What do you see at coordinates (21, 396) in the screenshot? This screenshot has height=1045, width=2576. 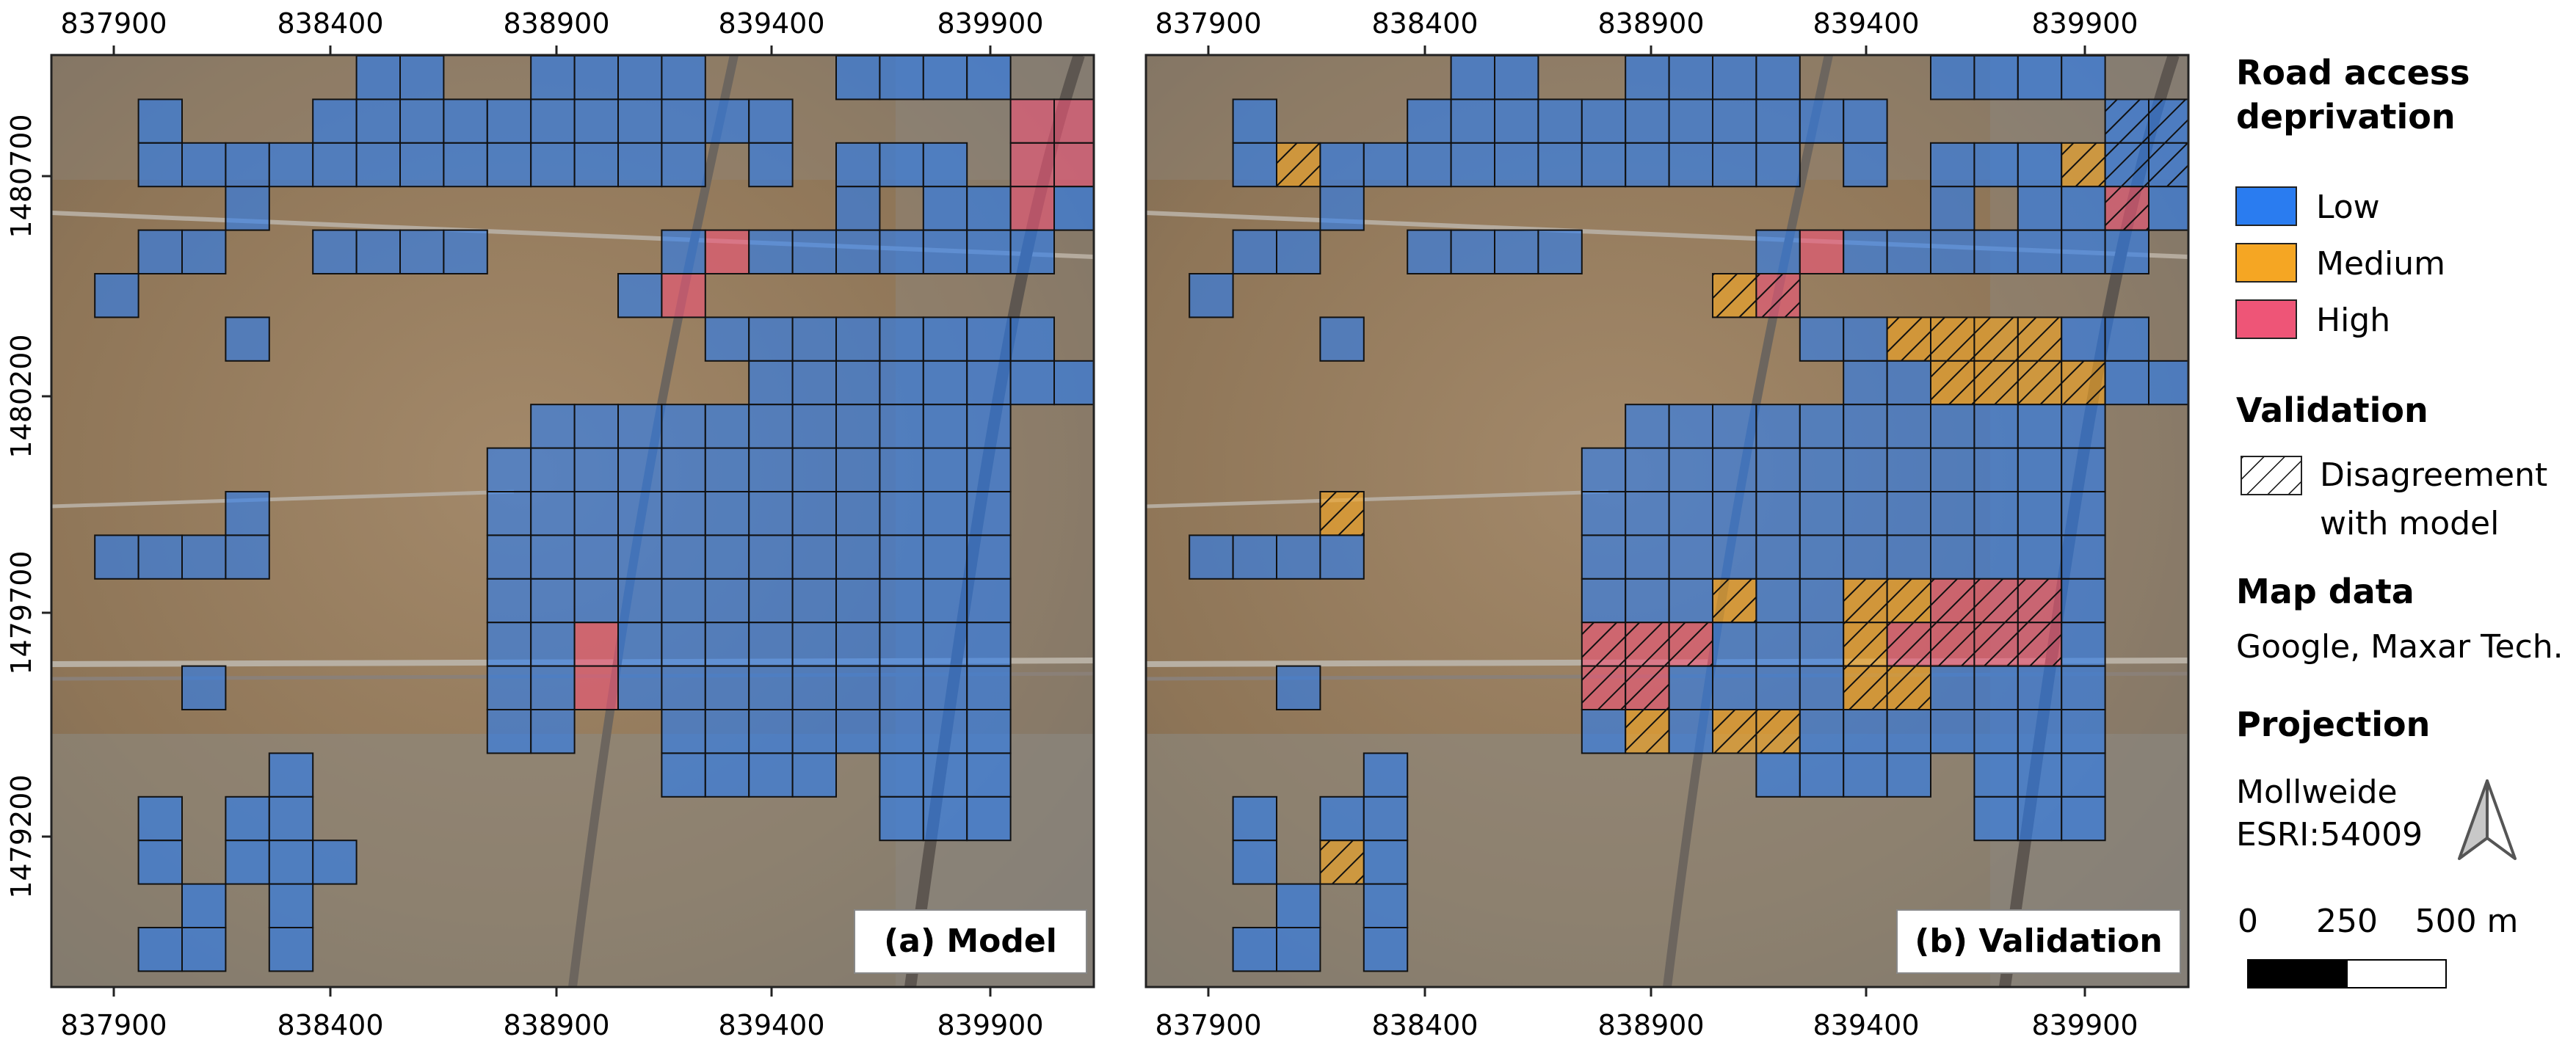 I see `y-tick-label: 1480200` at bounding box center [21, 396].